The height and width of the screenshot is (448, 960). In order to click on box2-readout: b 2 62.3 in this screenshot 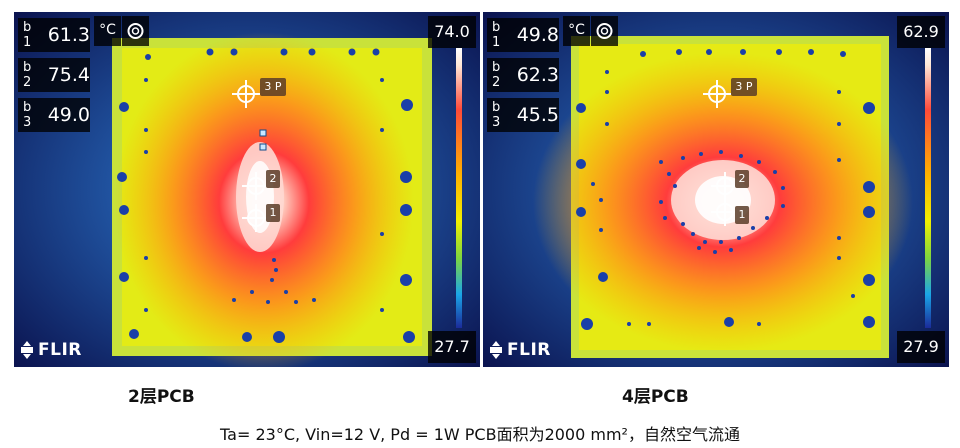, I will do `click(523, 75)`.